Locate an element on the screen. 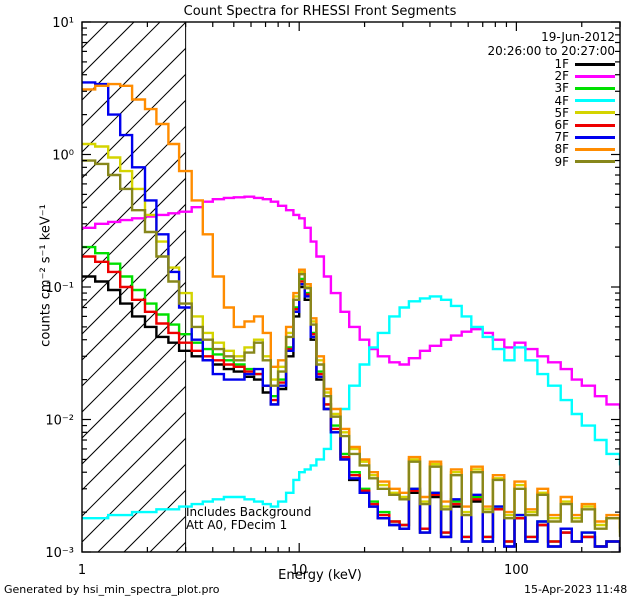 This screenshot has height=600, width=640. y-tick-label: 10⁻³ is located at coordinates (59, 553).